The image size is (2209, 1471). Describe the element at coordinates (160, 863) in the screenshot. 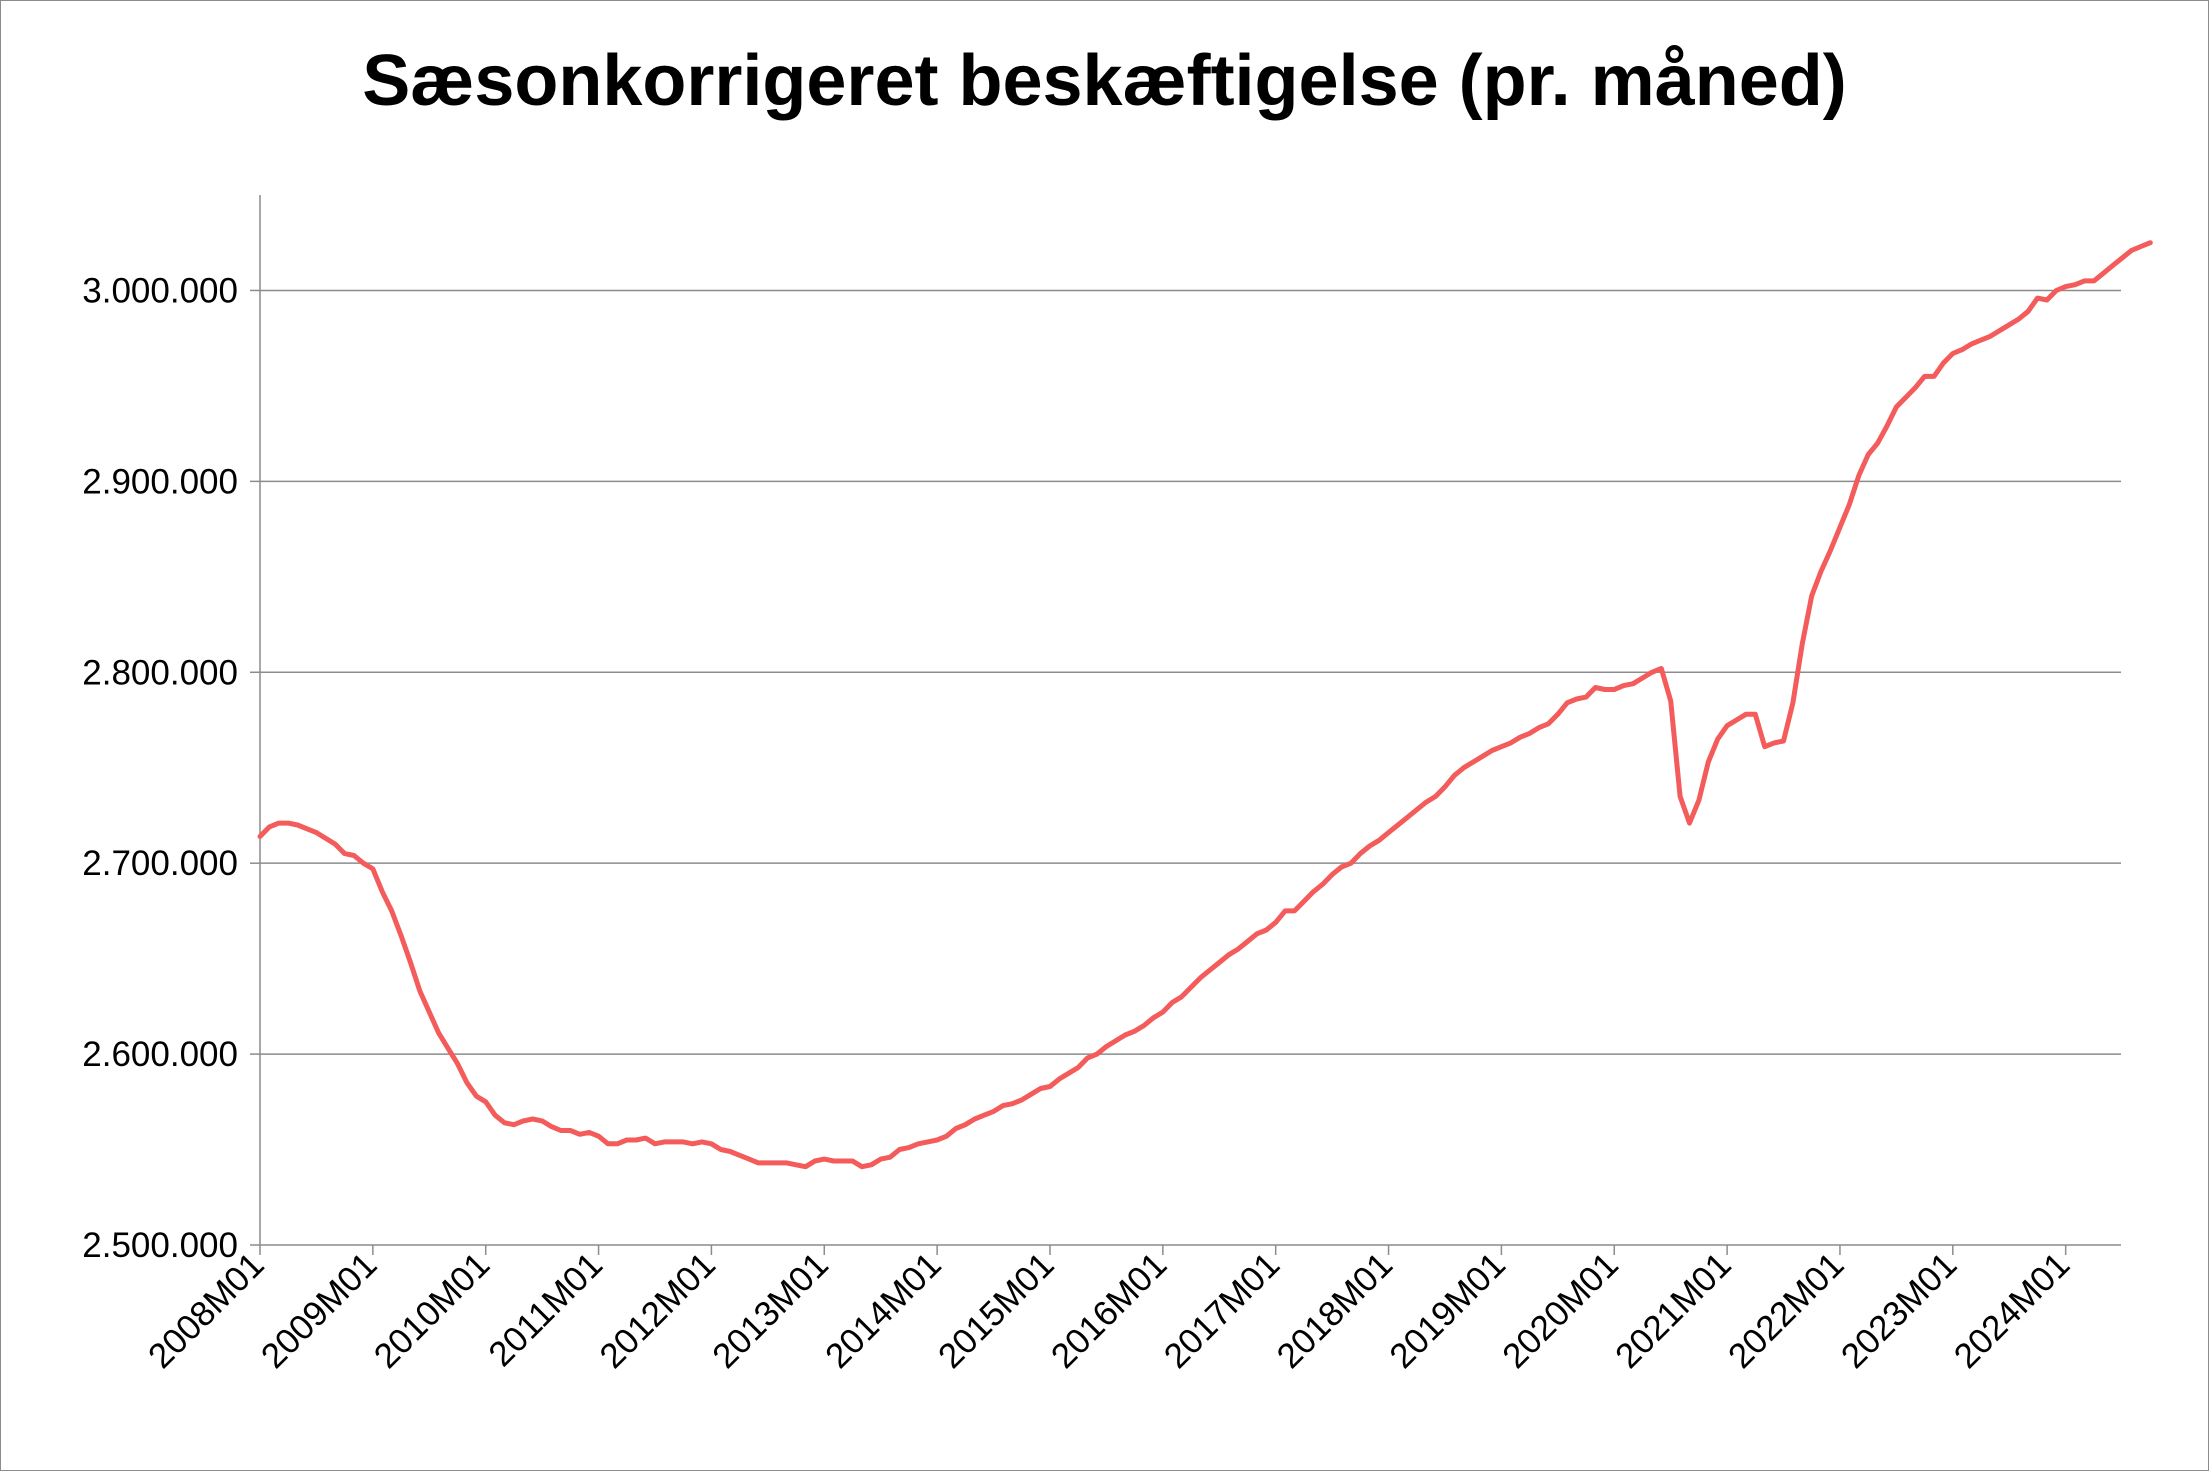

I see `y-tick-label: 2.700.000` at that location.